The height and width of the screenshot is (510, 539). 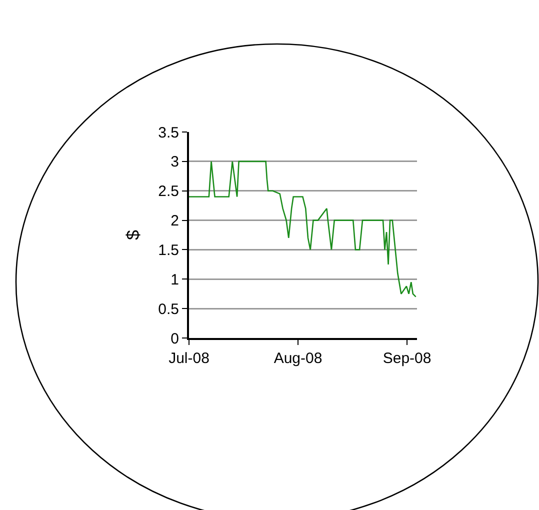 I want to click on y-axis-title: $, so click(x=132, y=235).